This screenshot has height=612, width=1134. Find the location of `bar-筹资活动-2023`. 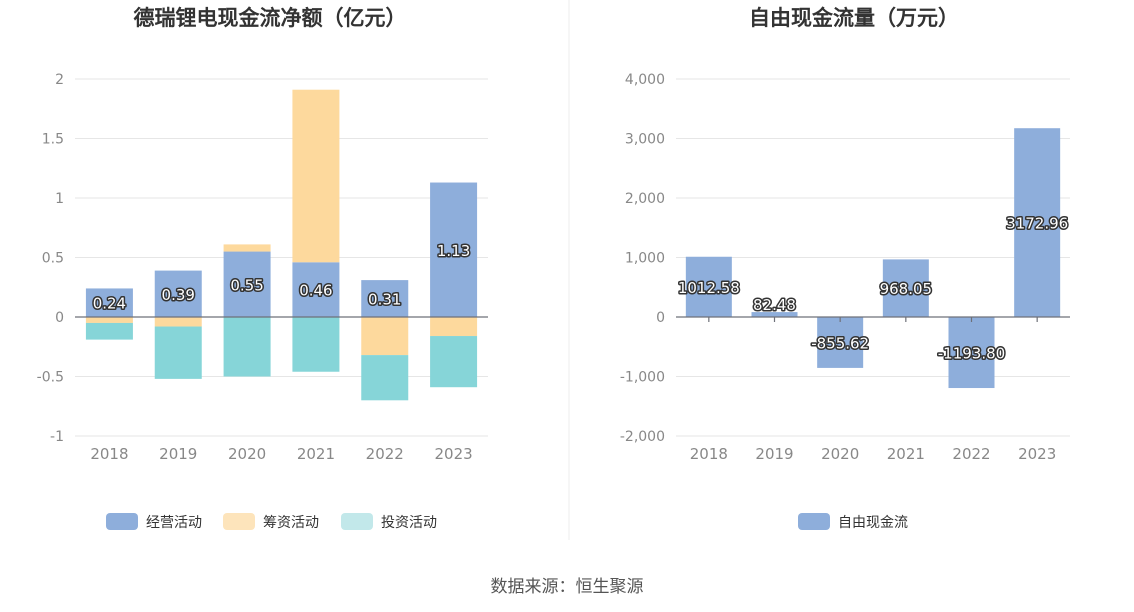

bar-筹资活动-2023 is located at coordinates (454, 327).